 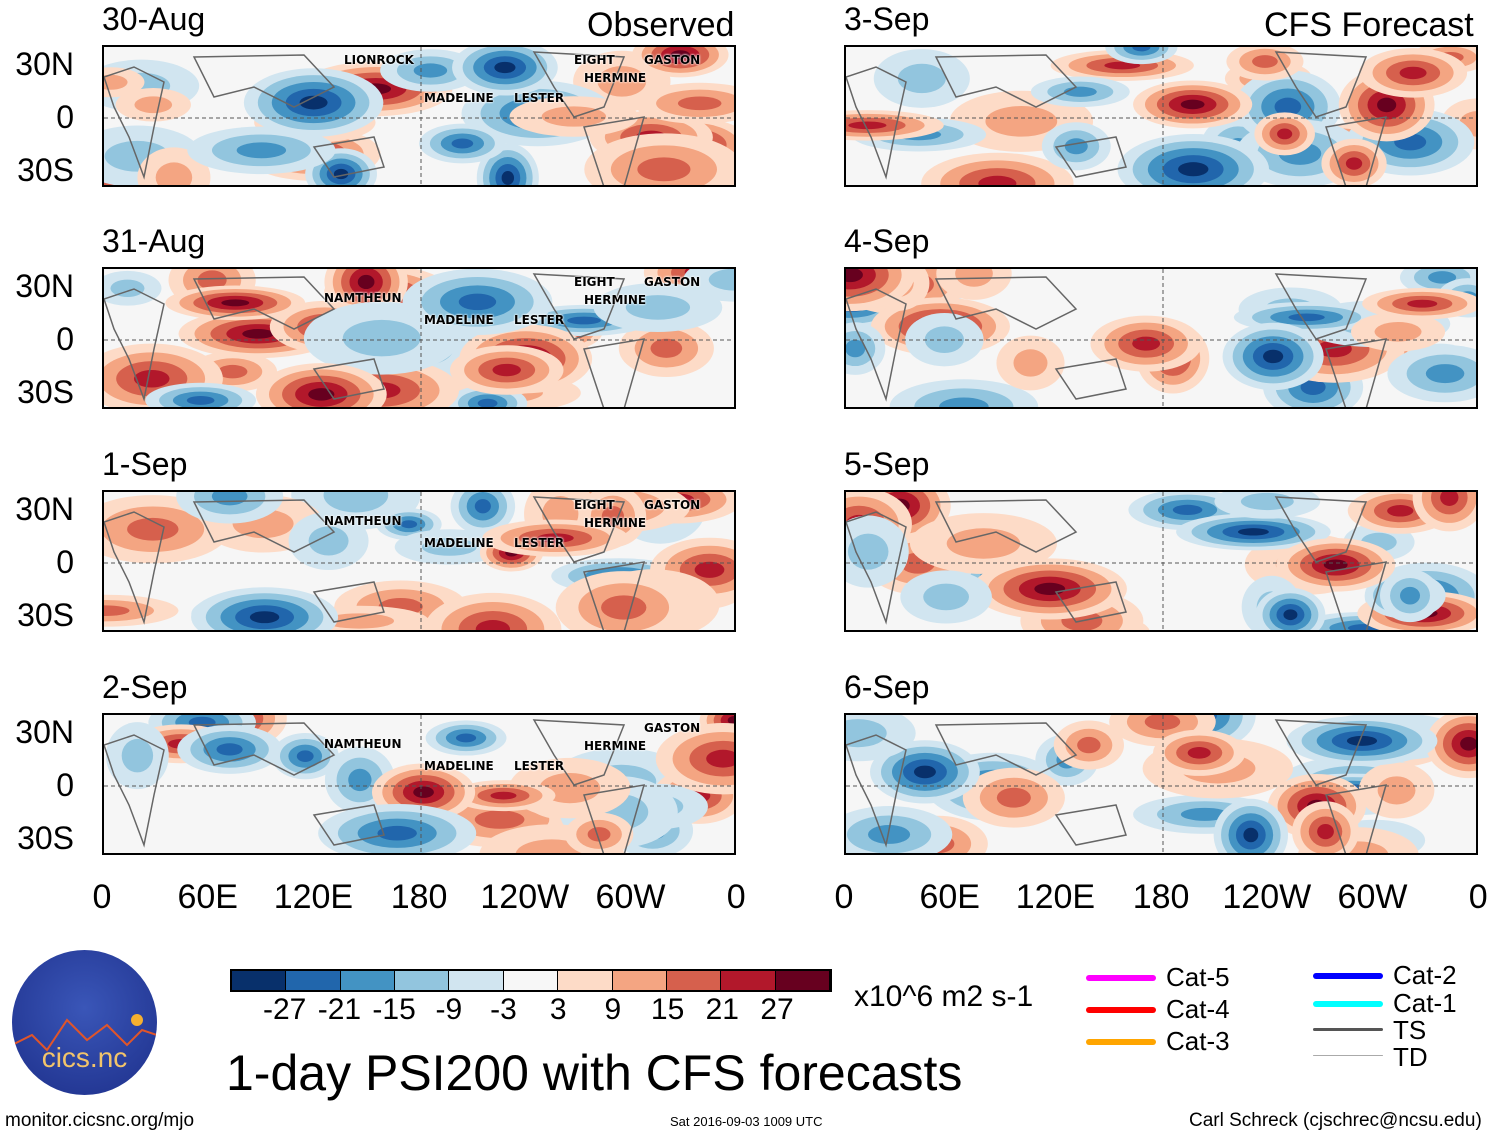 What do you see at coordinates (503, 1009) in the screenshot?
I see `colorbar-label: -3` at bounding box center [503, 1009].